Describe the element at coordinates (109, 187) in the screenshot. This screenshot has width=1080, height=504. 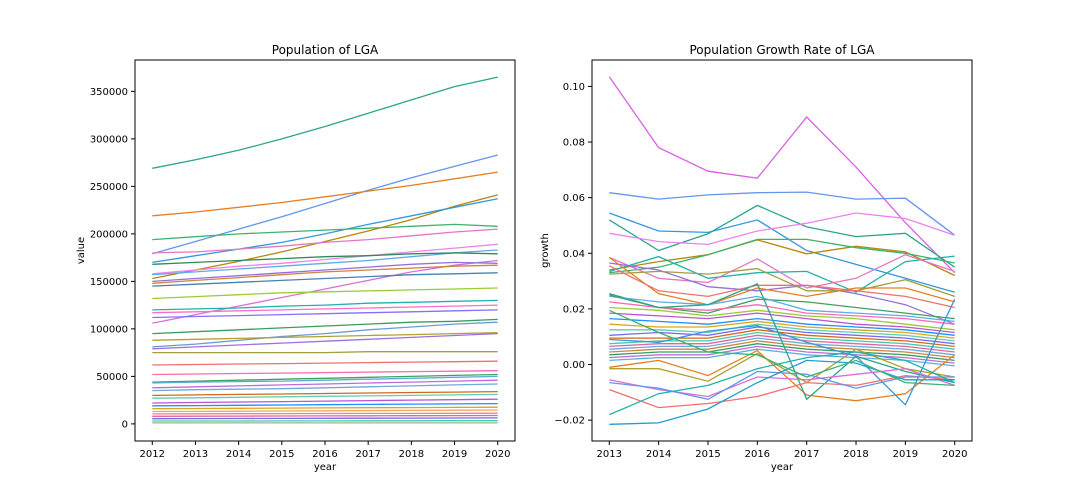
I see `y-tick-label: 250000` at that location.